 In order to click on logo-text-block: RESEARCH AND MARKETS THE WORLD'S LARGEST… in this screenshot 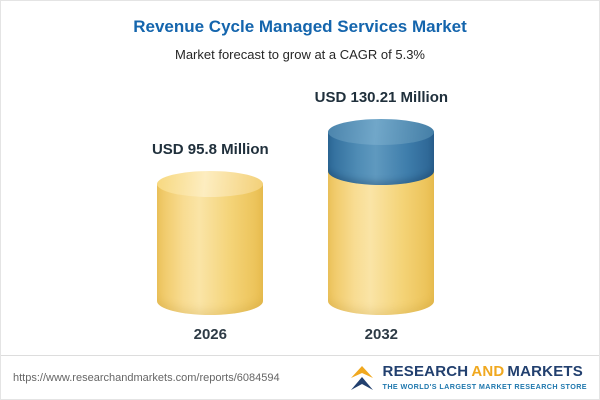, I will do `click(485, 377)`.